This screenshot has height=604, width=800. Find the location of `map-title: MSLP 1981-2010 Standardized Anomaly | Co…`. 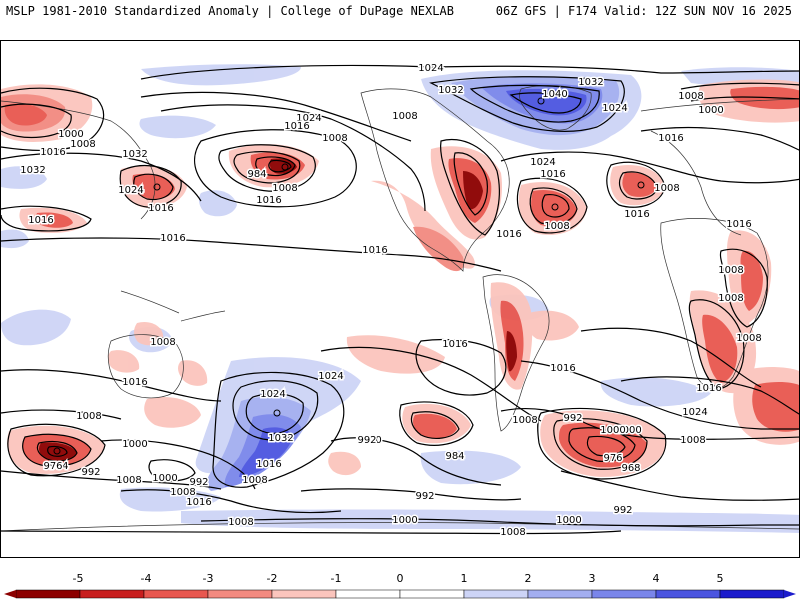

map-title: MSLP 1981-2010 Standardized Anomaly | Co… is located at coordinates (230, 11).